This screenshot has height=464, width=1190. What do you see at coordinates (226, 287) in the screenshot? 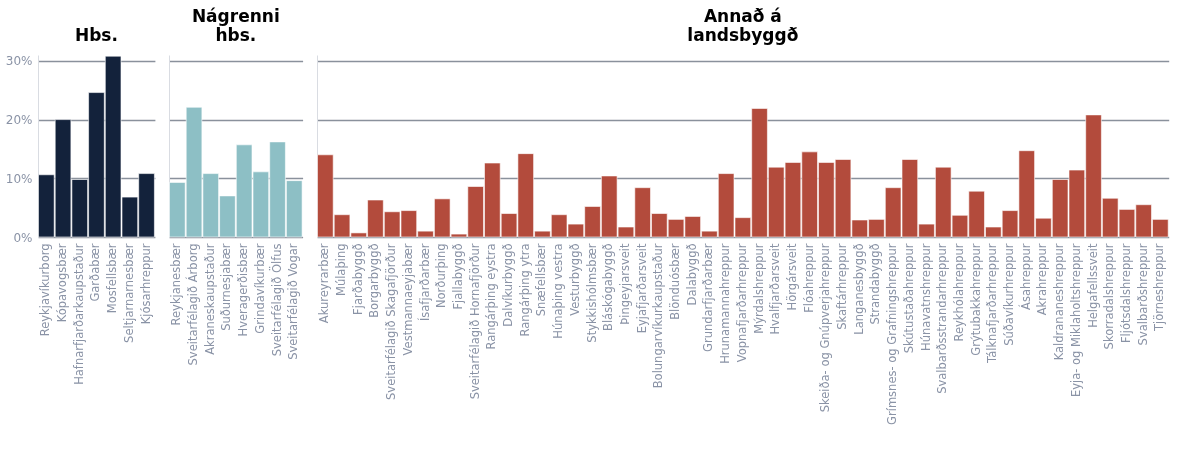
I see `x-tick-label: Suðurnesjabær` at bounding box center [226, 287].